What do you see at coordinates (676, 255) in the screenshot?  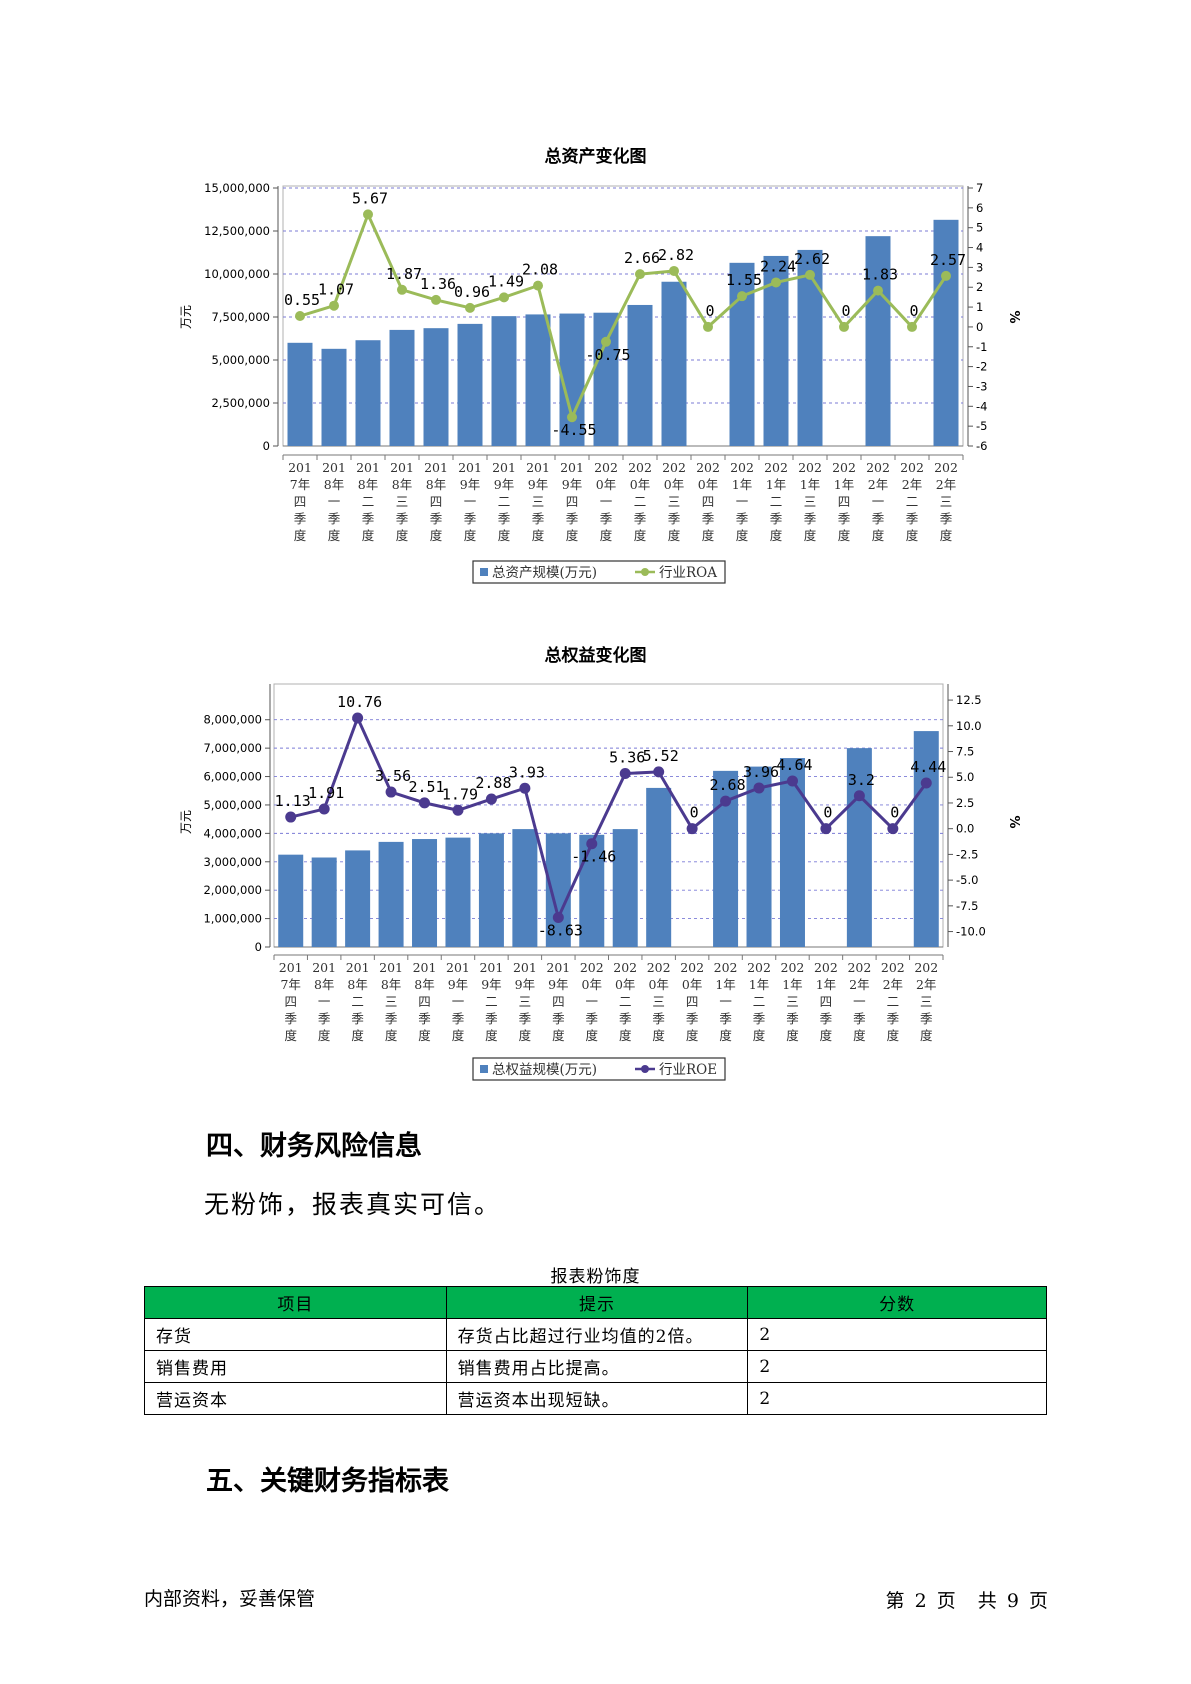 I see `data-label: 2.82` at bounding box center [676, 255].